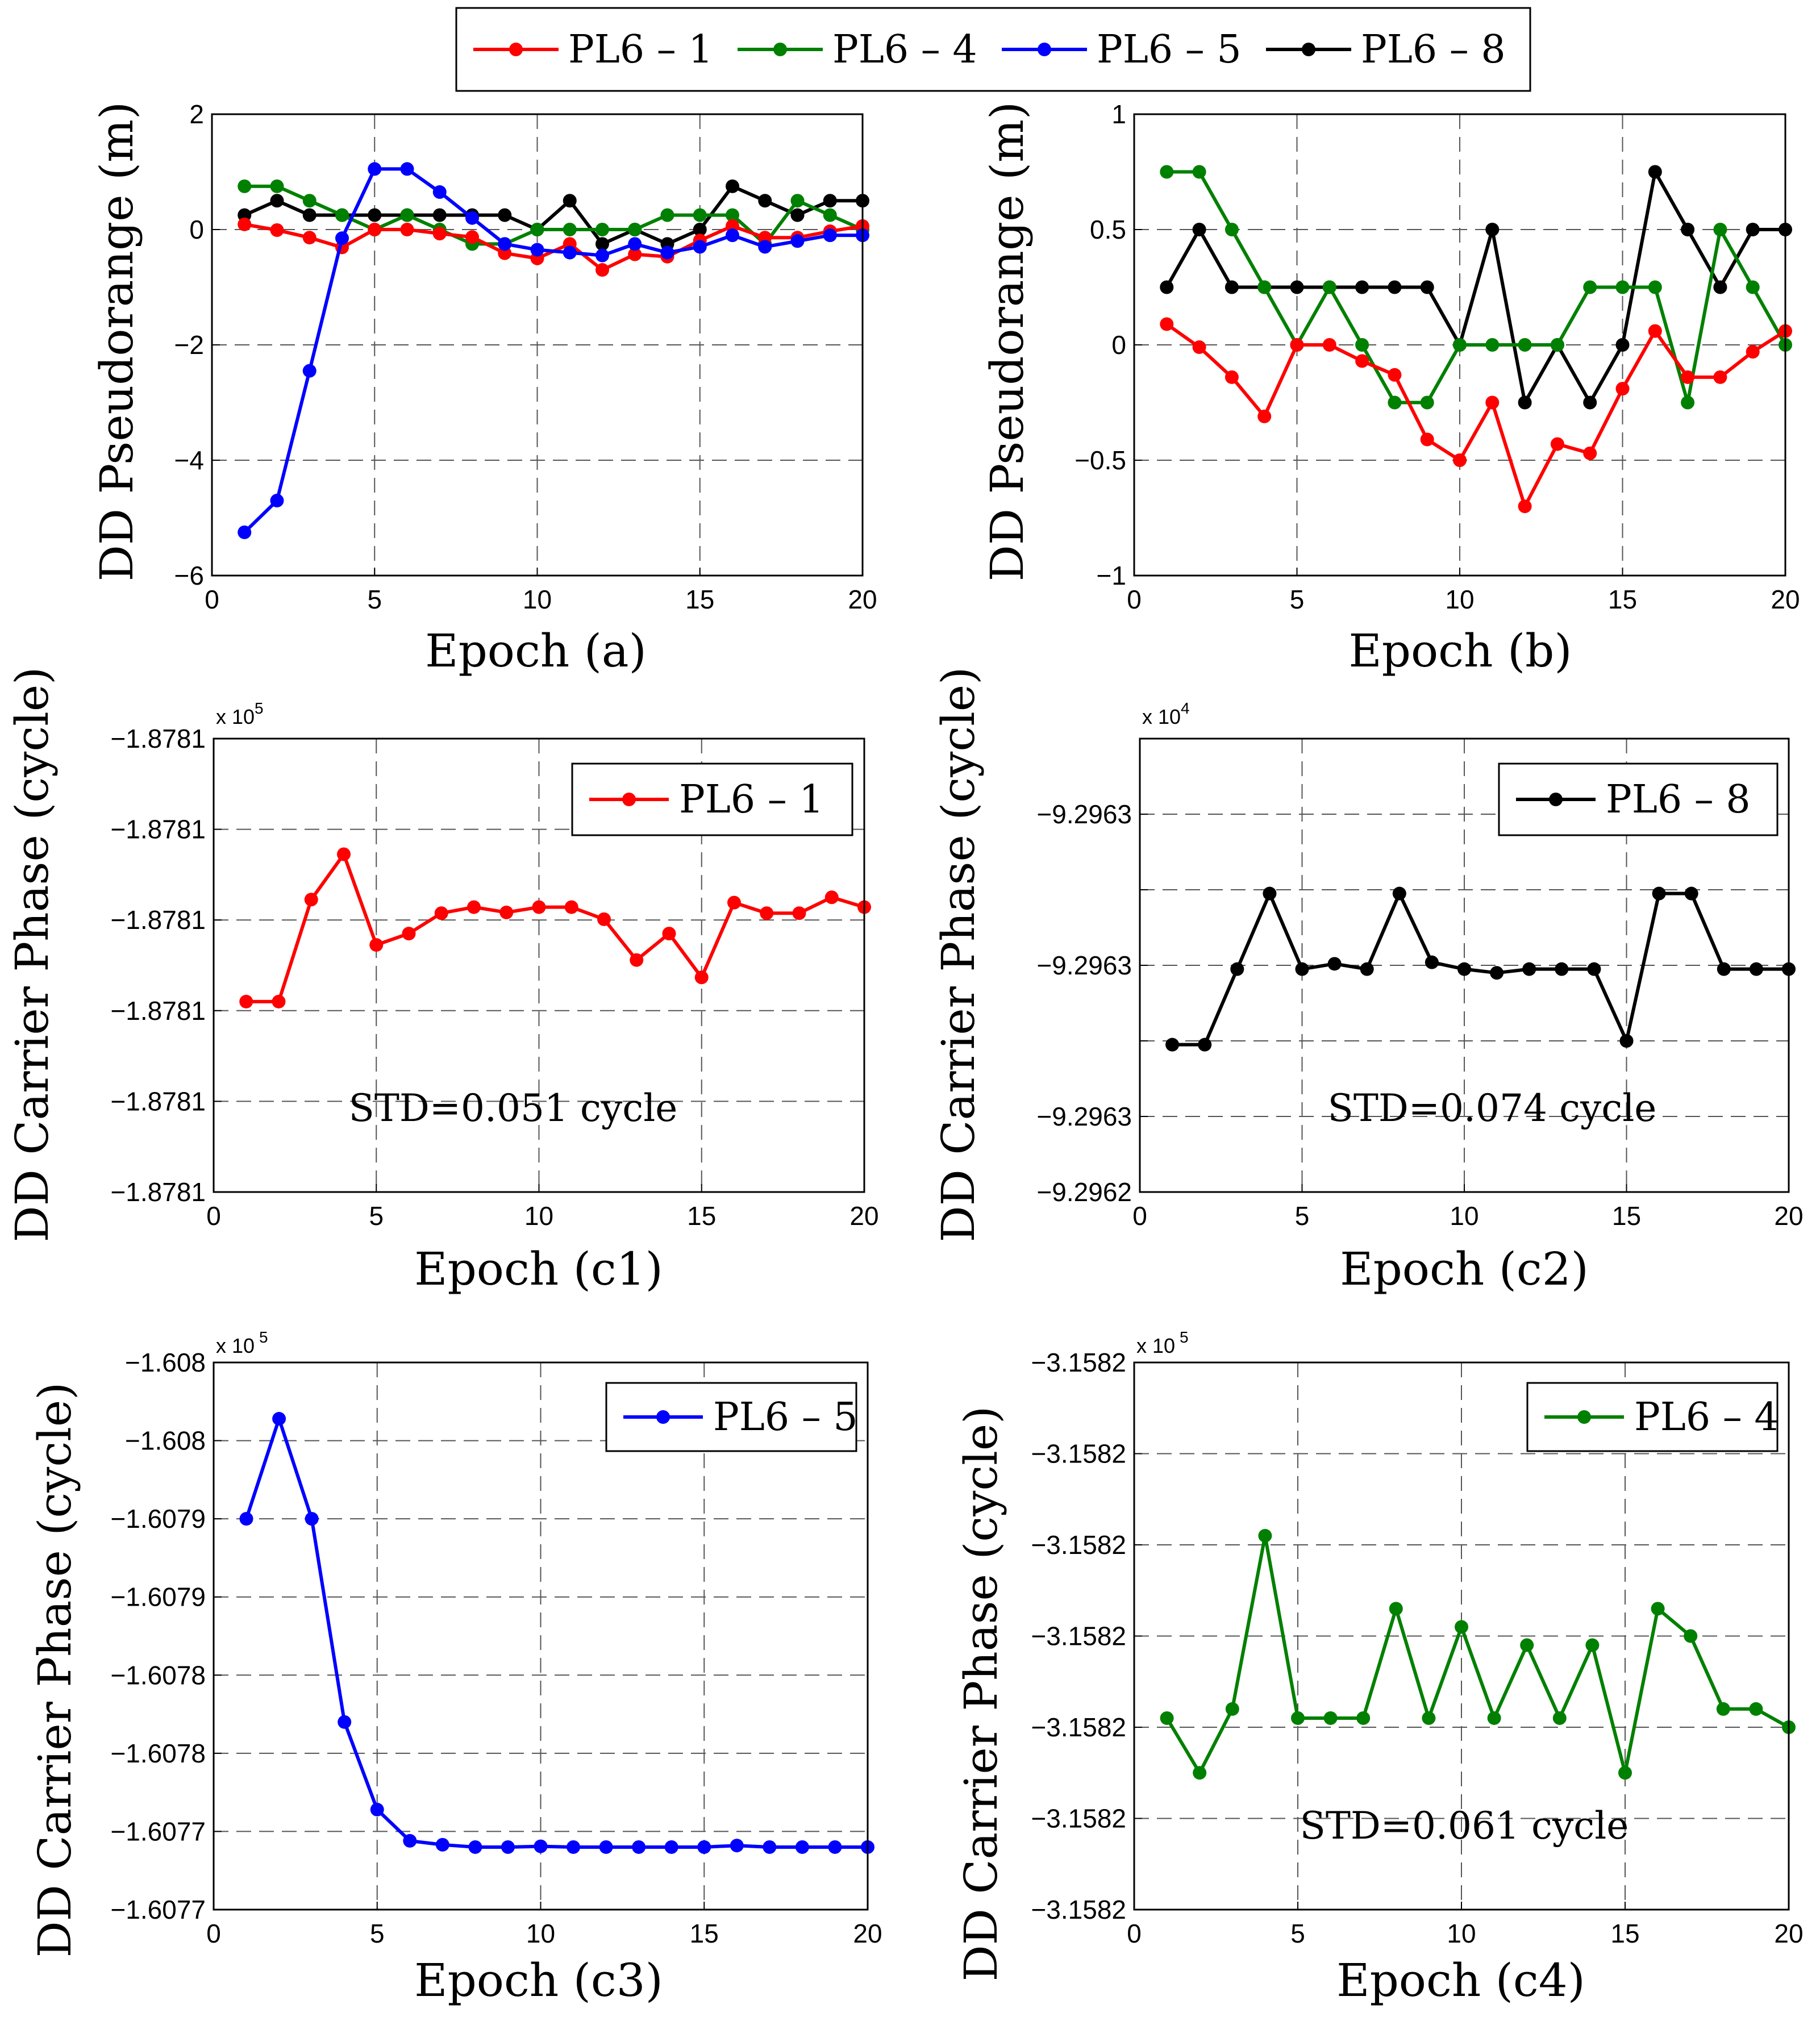 The width and height of the screenshot is (1820, 2017). What do you see at coordinates (867, 1933) in the screenshot?
I see `x-tick-label: 20` at bounding box center [867, 1933].